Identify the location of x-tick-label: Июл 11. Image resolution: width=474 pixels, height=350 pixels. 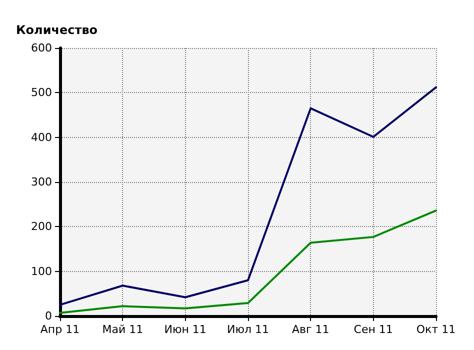
(248, 329).